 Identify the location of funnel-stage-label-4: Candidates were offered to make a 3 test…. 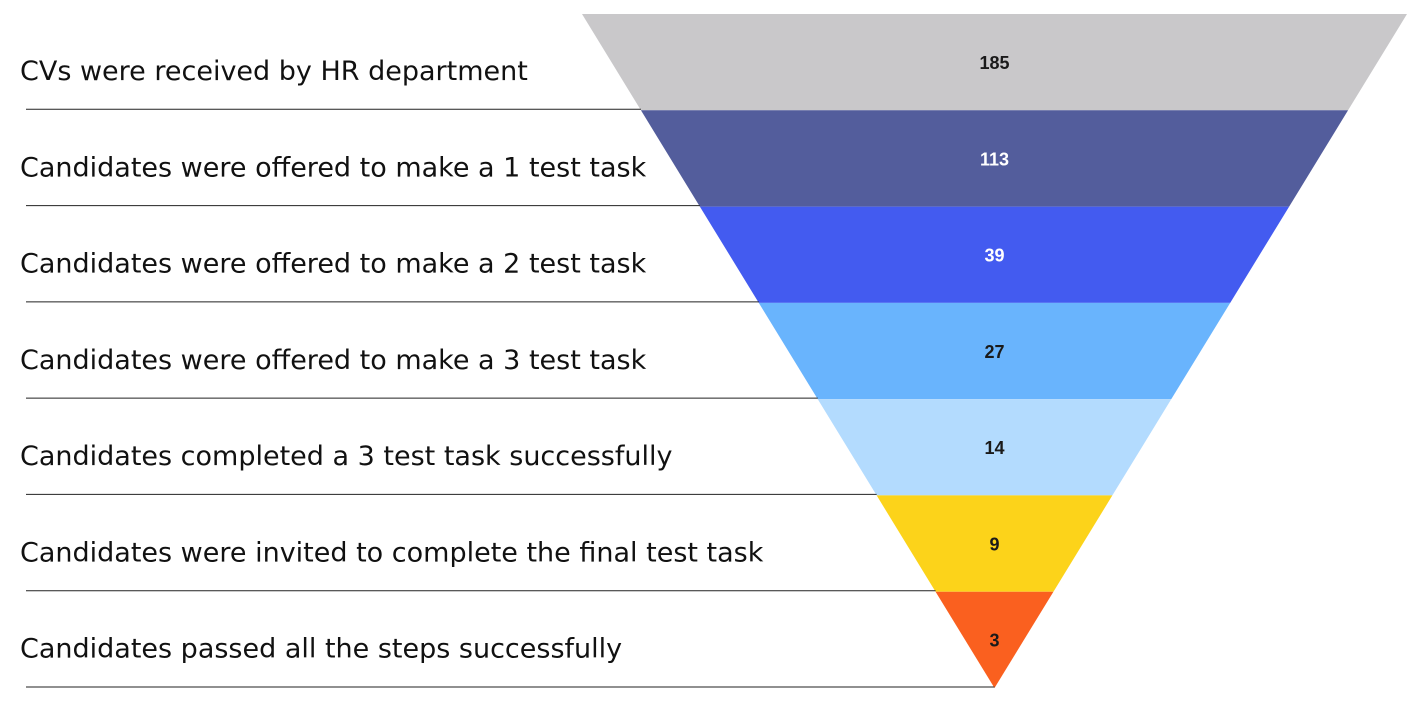
(333, 360).